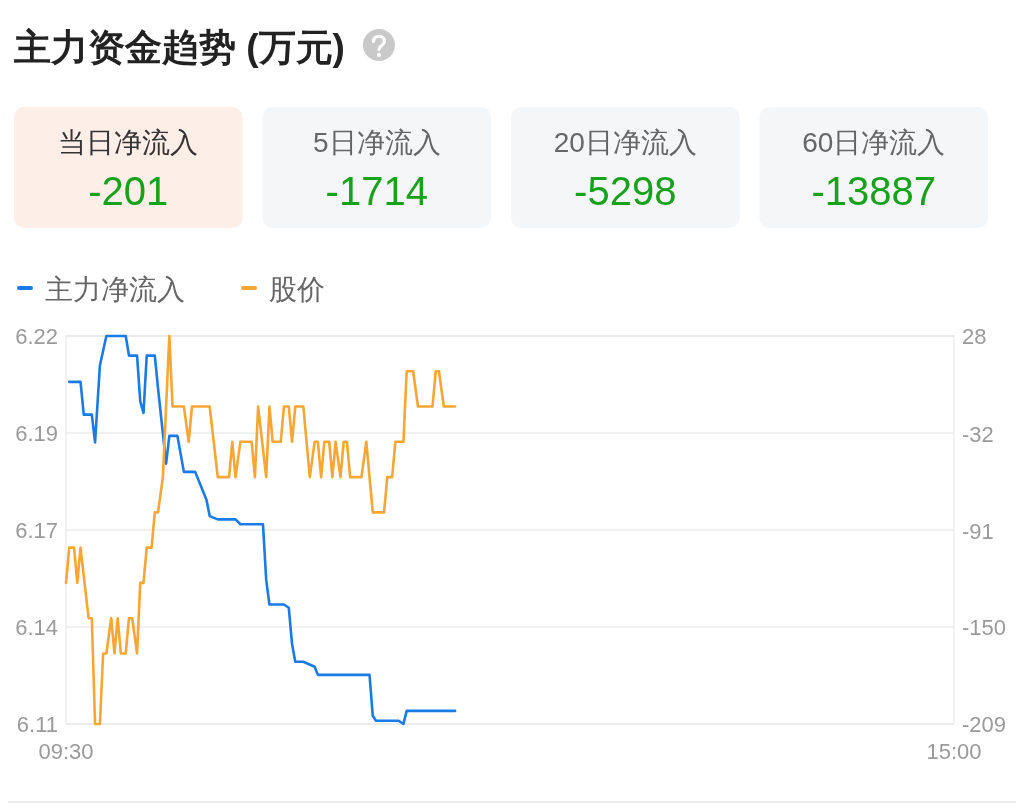 This screenshot has height=812, width=1024. Describe the element at coordinates (128, 191) in the screenshot. I see `data-label: -201` at that location.